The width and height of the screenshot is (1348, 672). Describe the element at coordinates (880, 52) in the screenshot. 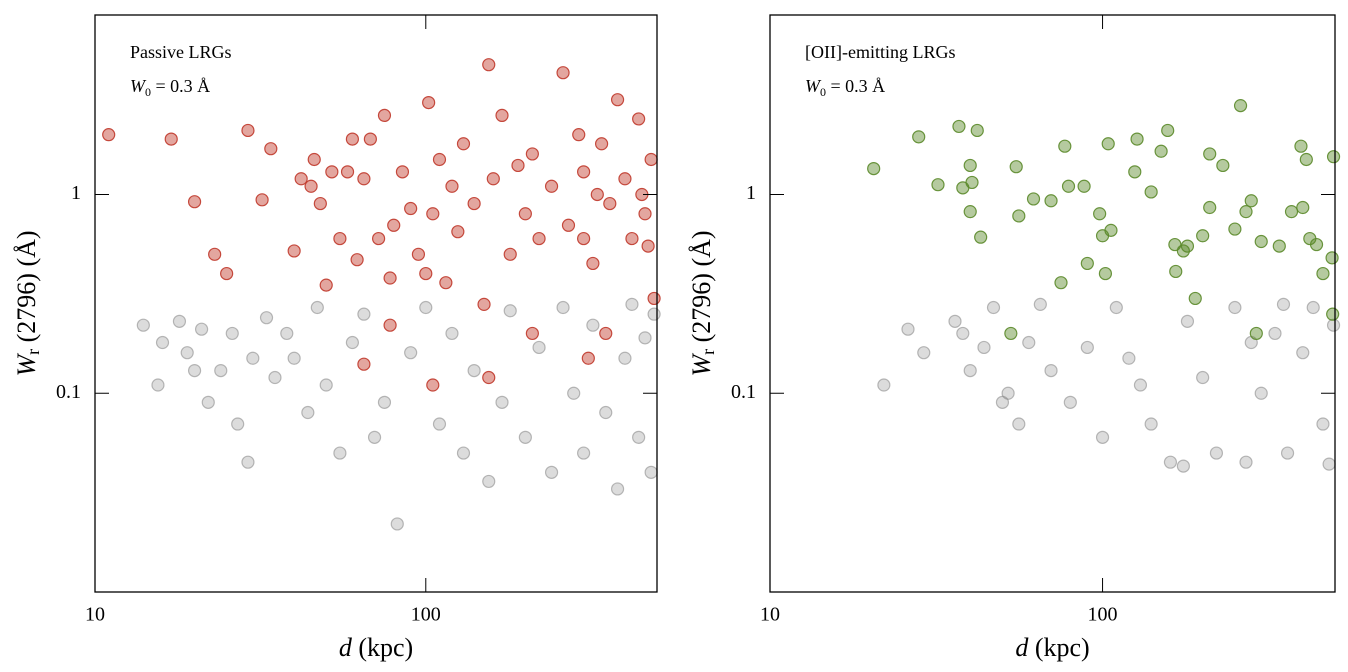

I see `annotation: [OII]-emitting LRGs` at that location.